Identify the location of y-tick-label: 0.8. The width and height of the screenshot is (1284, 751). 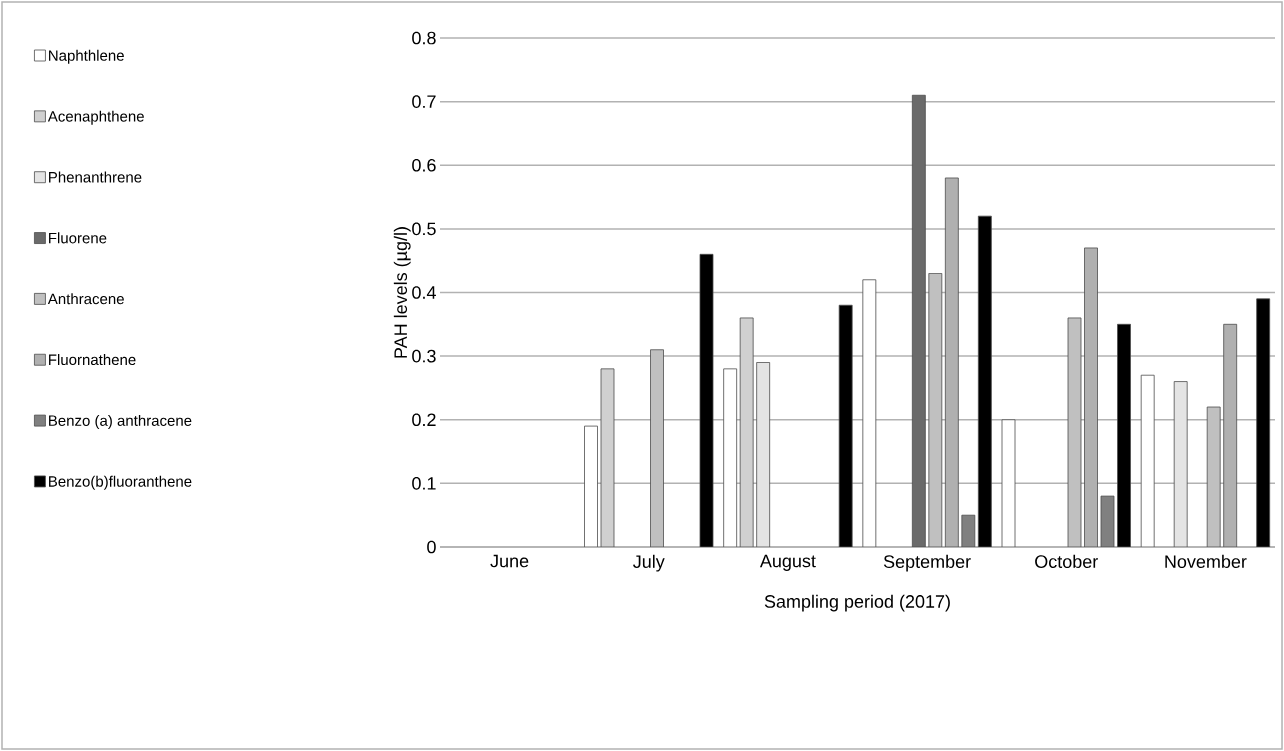
(424, 38).